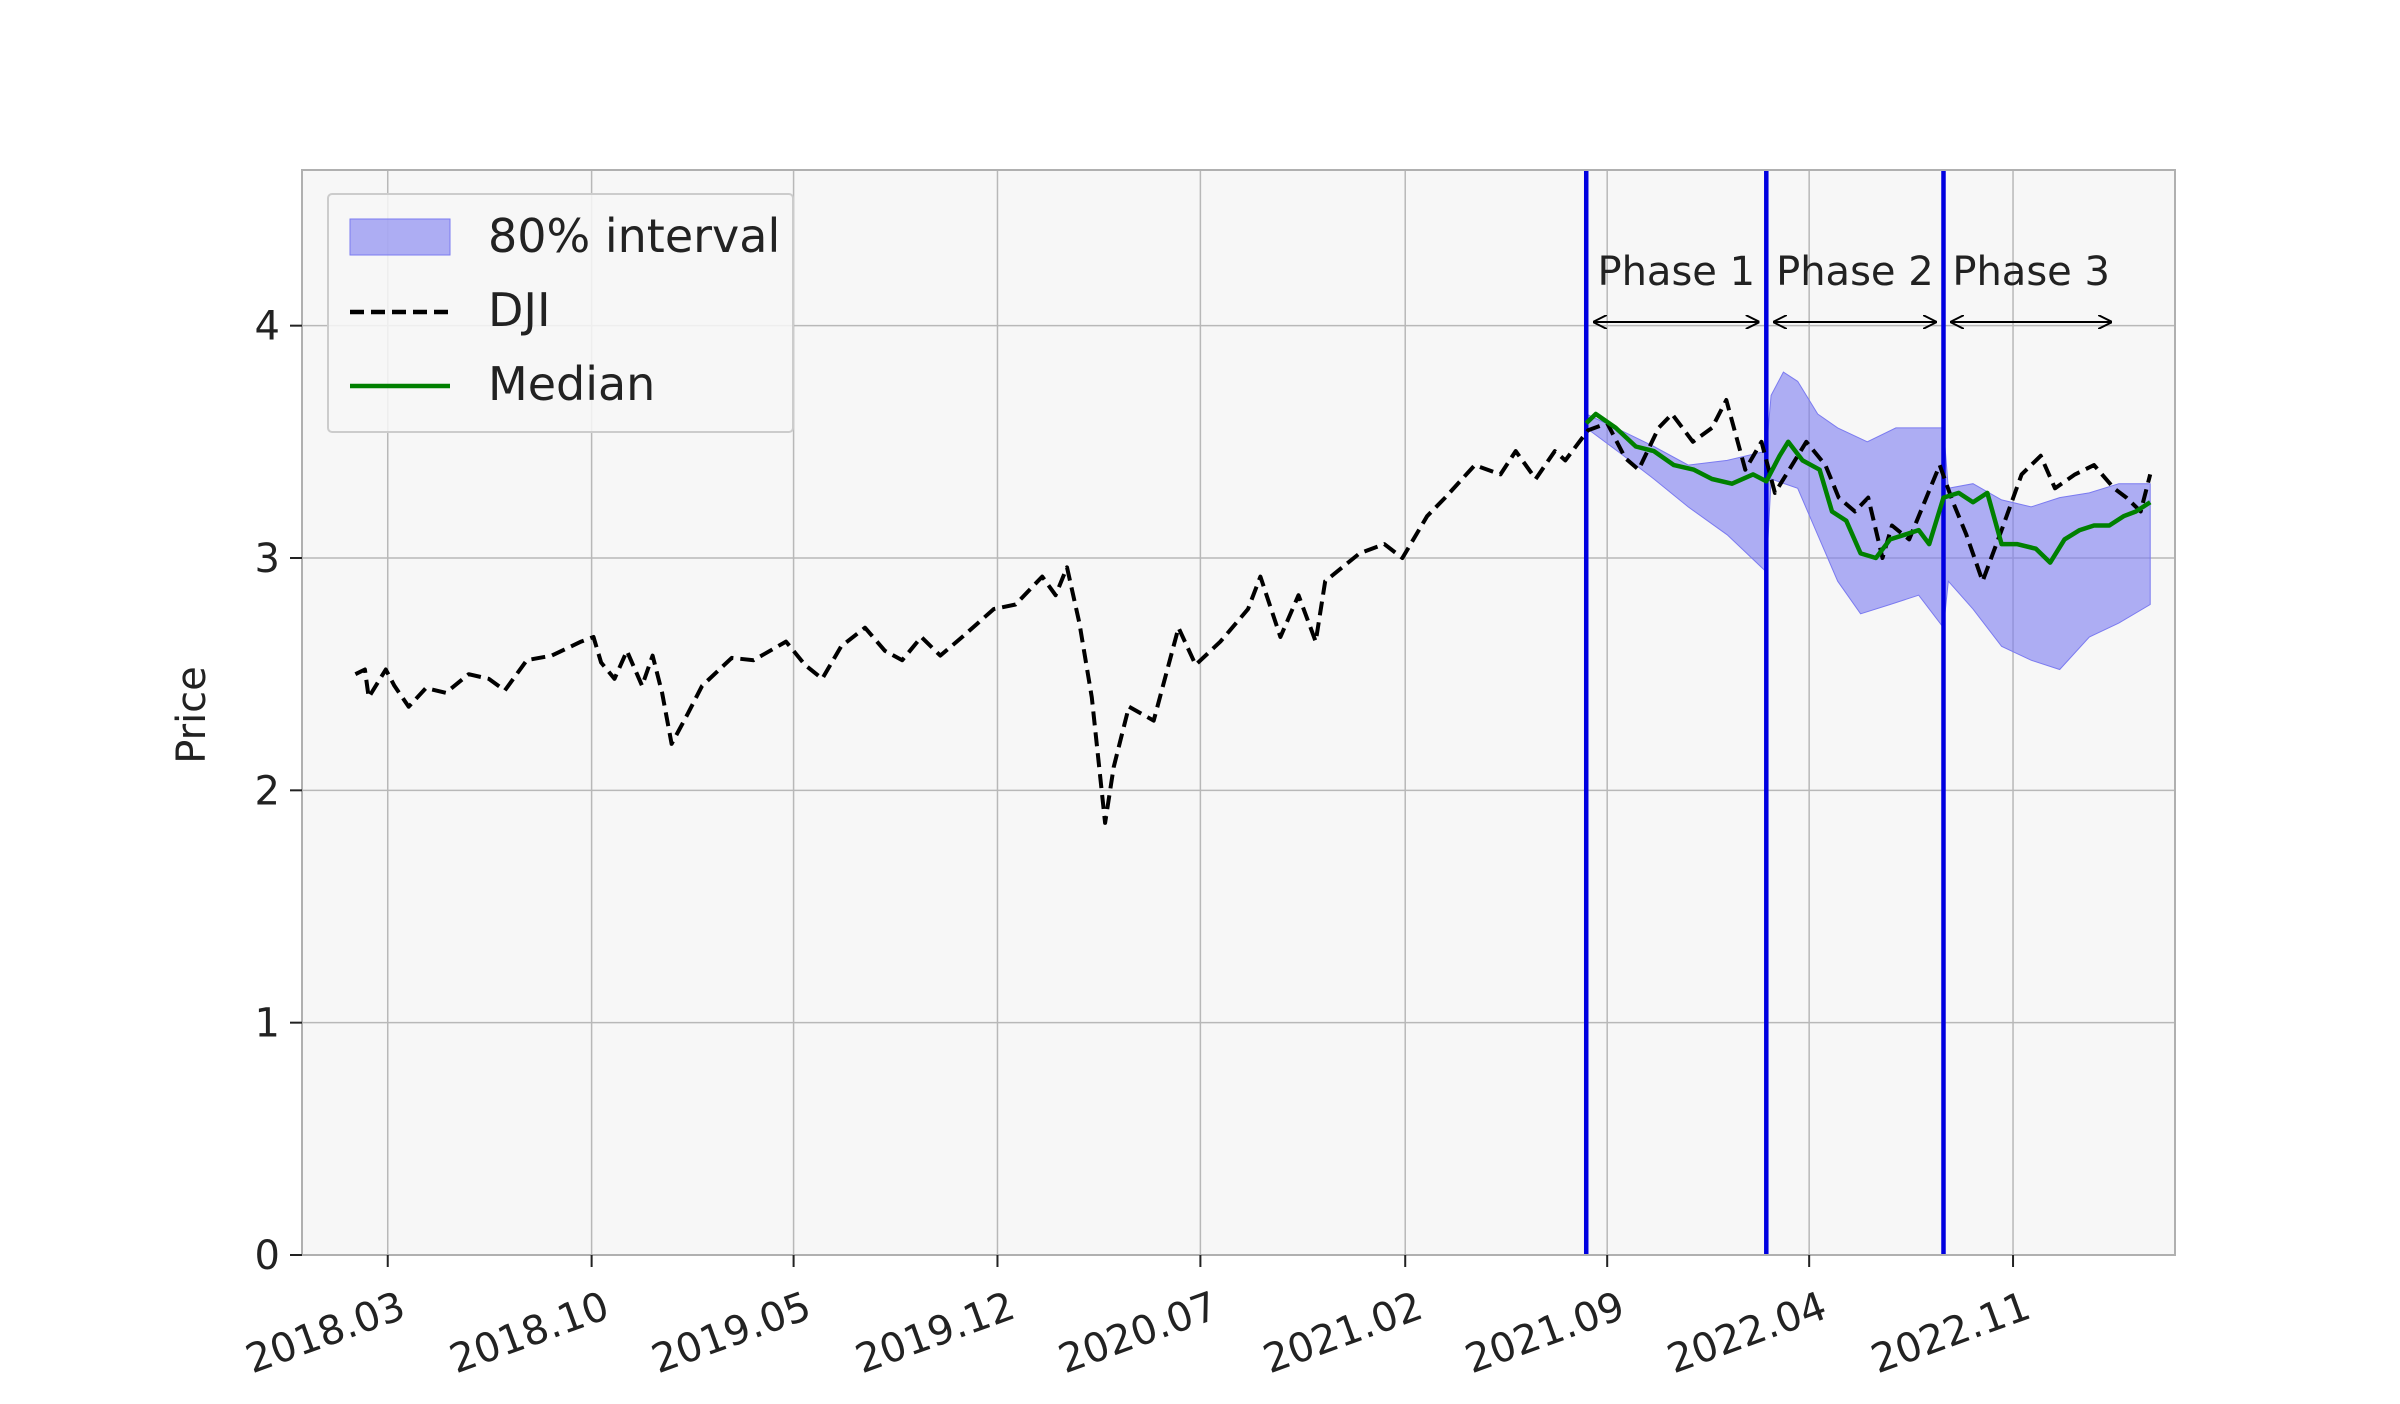  I want to click on series-line-median, so click(1868, 488).